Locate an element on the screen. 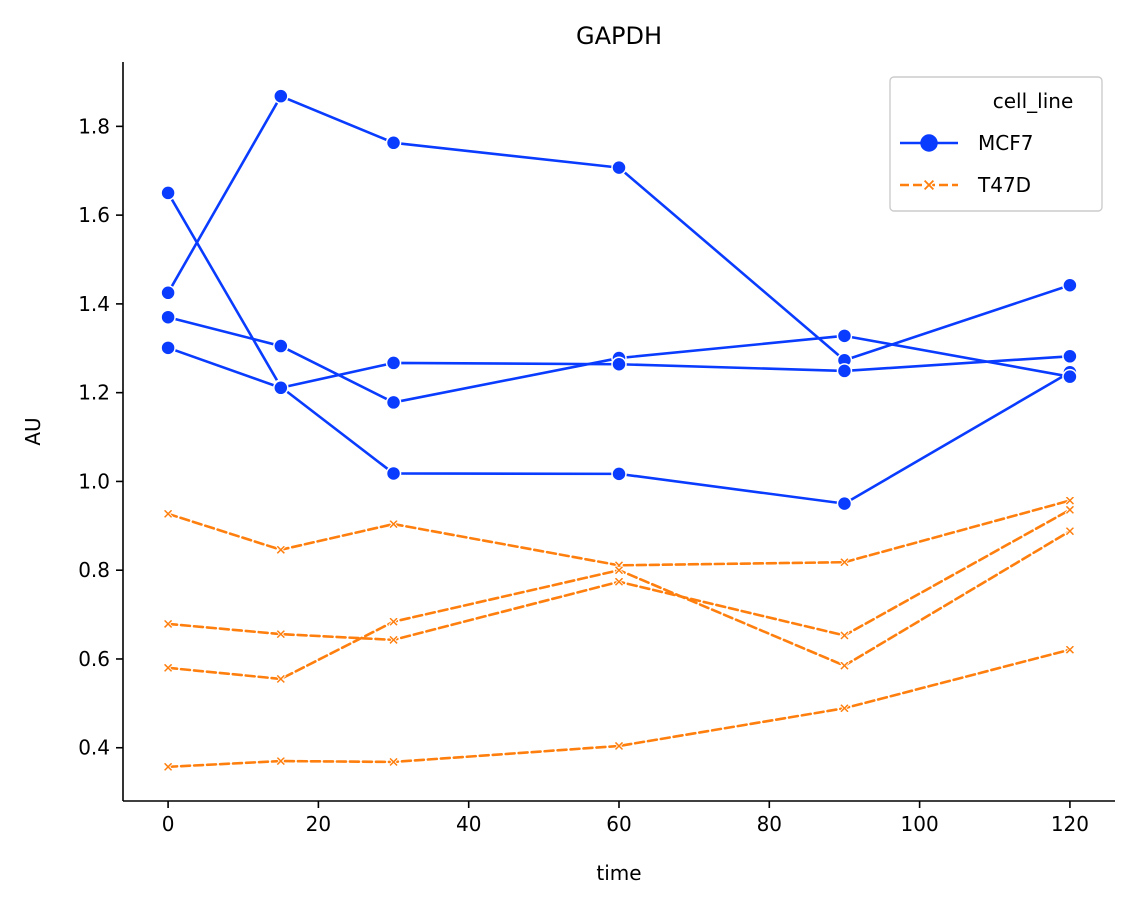 Image resolution: width=1138 pixels, height=908 pixels. legend-marker-t47d is located at coordinates (929, 185).